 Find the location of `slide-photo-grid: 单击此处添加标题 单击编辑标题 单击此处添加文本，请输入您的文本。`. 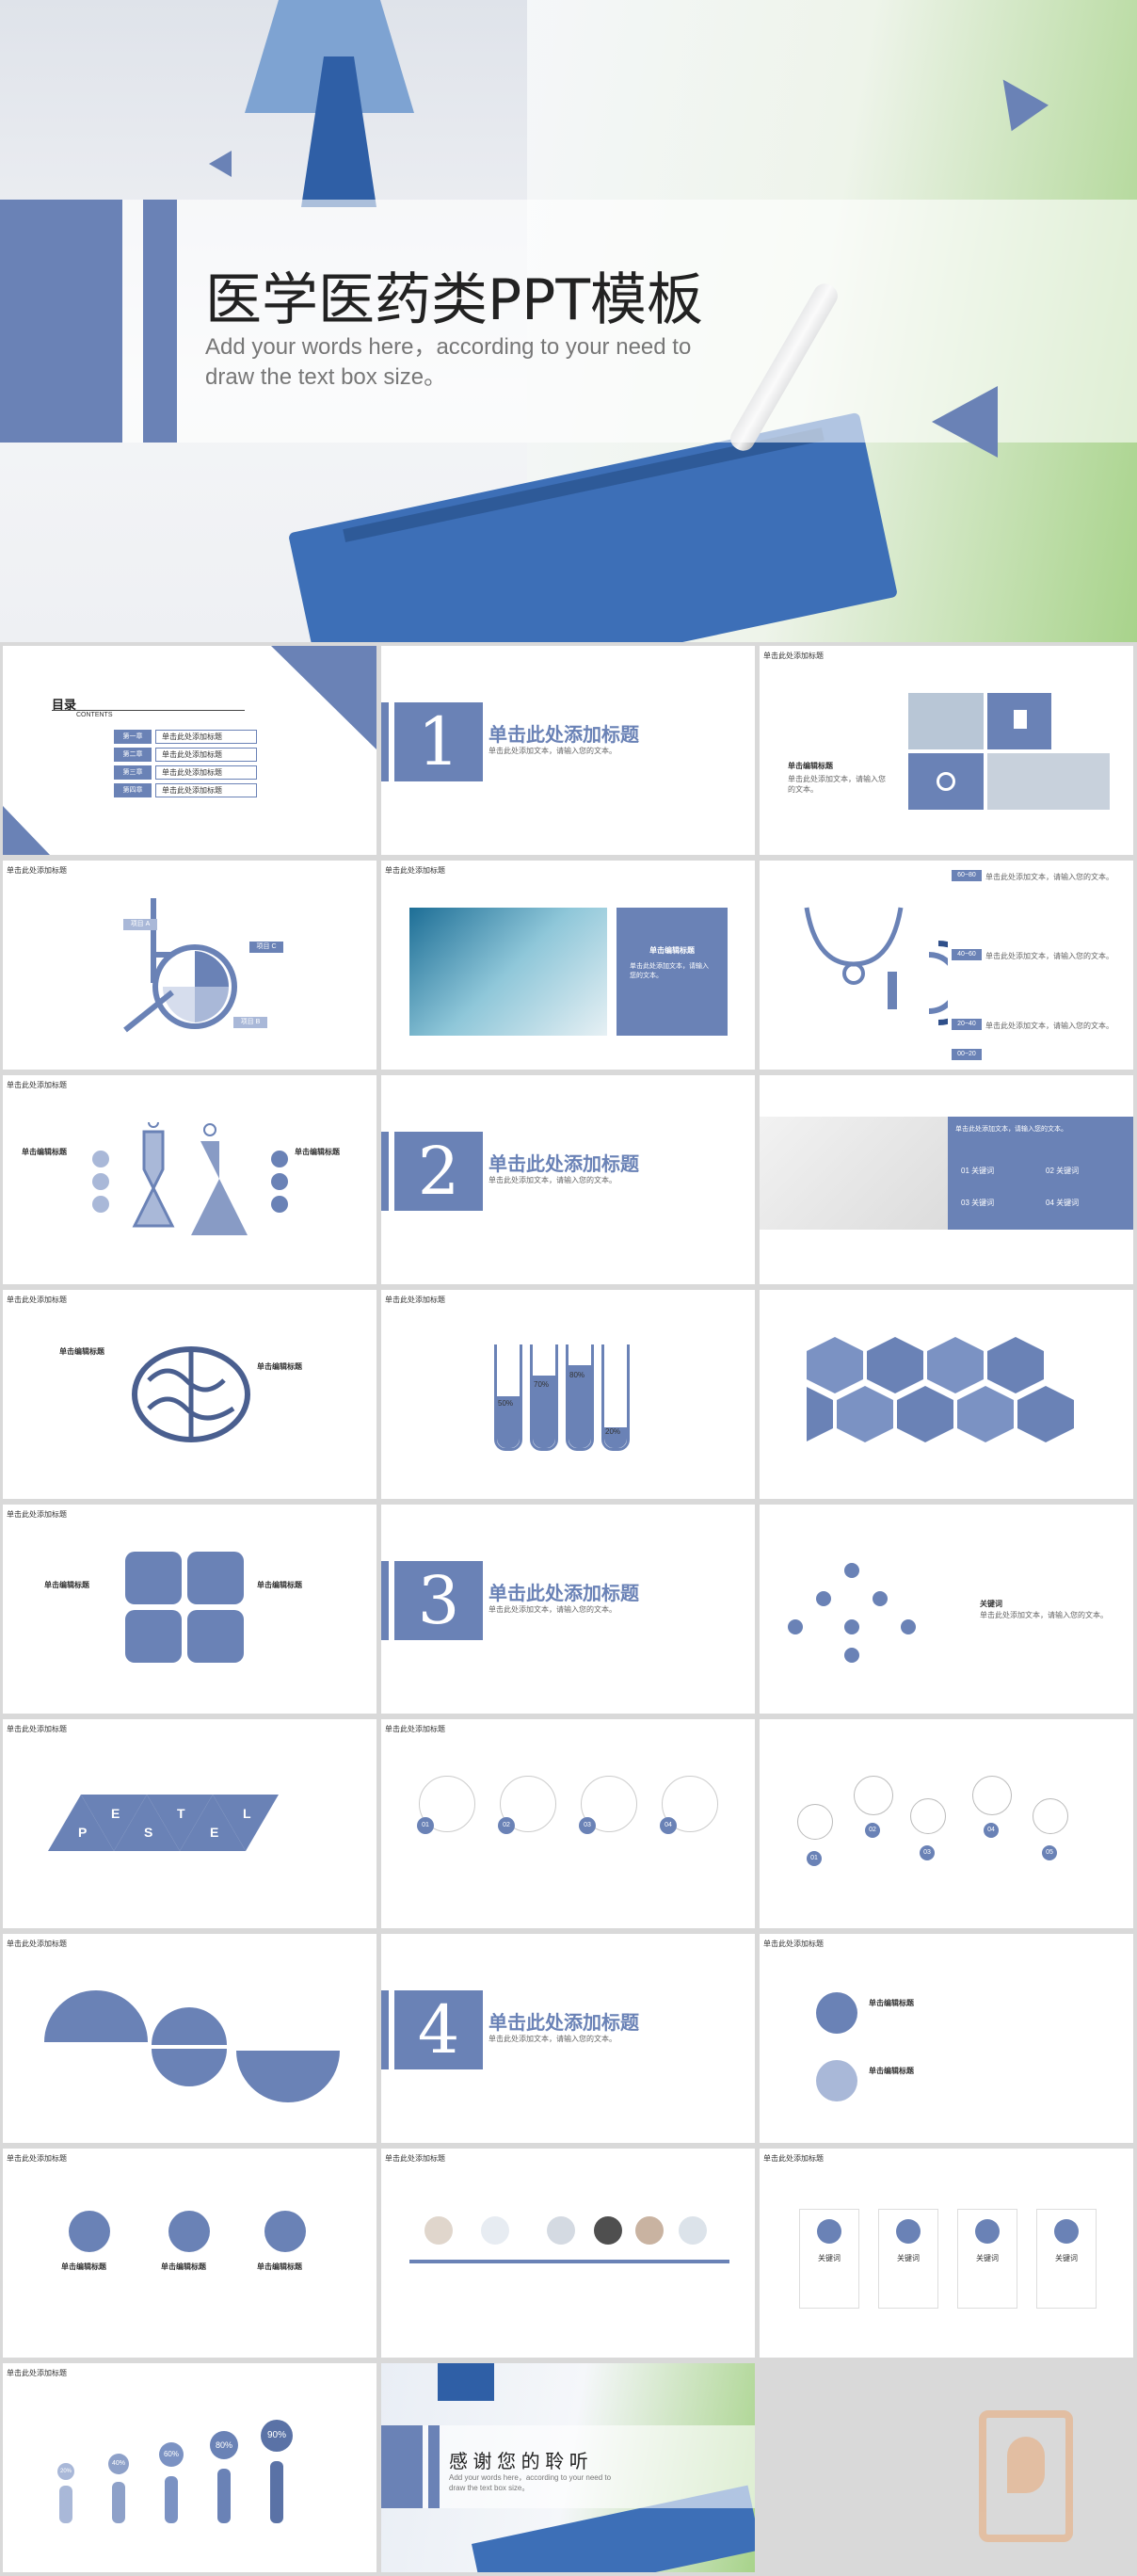

slide-photo-grid: 单击此处添加标题 单击编辑标题 单击此处添加文本，请输入您的文本。 is located at coordinates (946, 750).